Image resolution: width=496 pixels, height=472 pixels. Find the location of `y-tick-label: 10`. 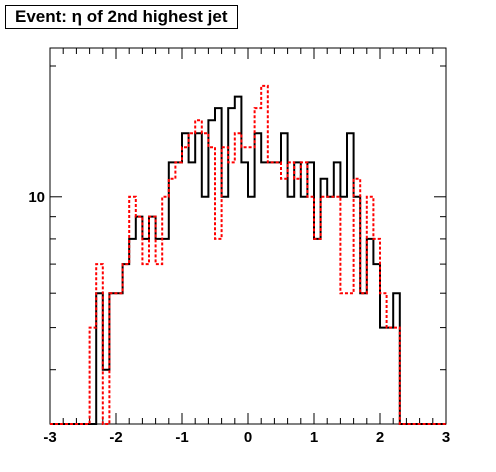

y-tick-label: 10 is located at coordinates (36, 197).